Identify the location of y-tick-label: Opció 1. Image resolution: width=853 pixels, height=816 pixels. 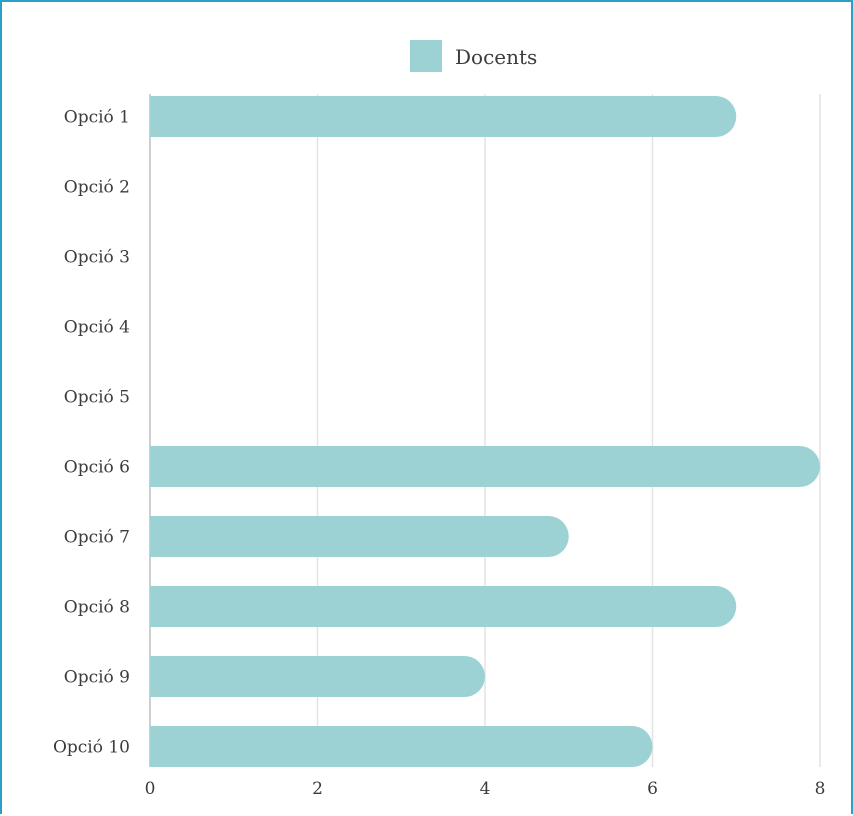
(97, 118).